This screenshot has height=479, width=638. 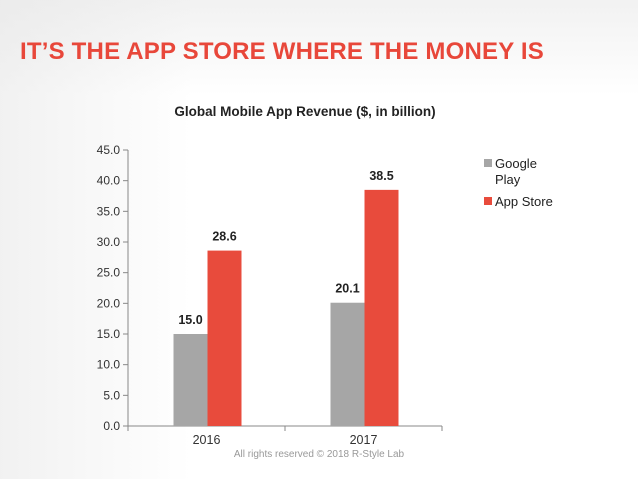 I want to click on legend-swatch-app-store, so click(x=488, y=201).